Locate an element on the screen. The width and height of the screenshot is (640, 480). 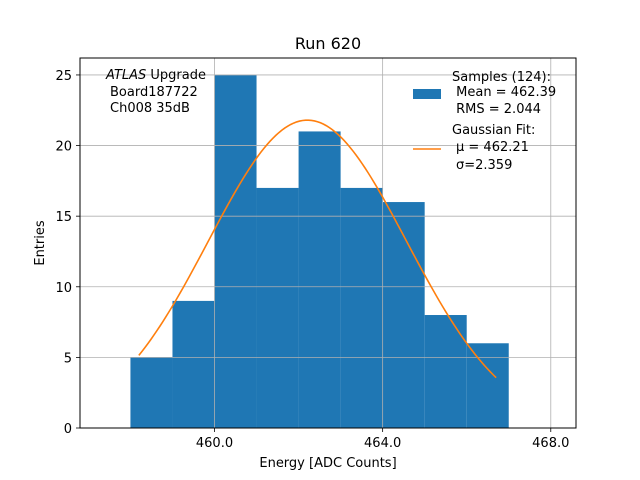
y-tick-label: 10 is located at coordinates (63, 288).